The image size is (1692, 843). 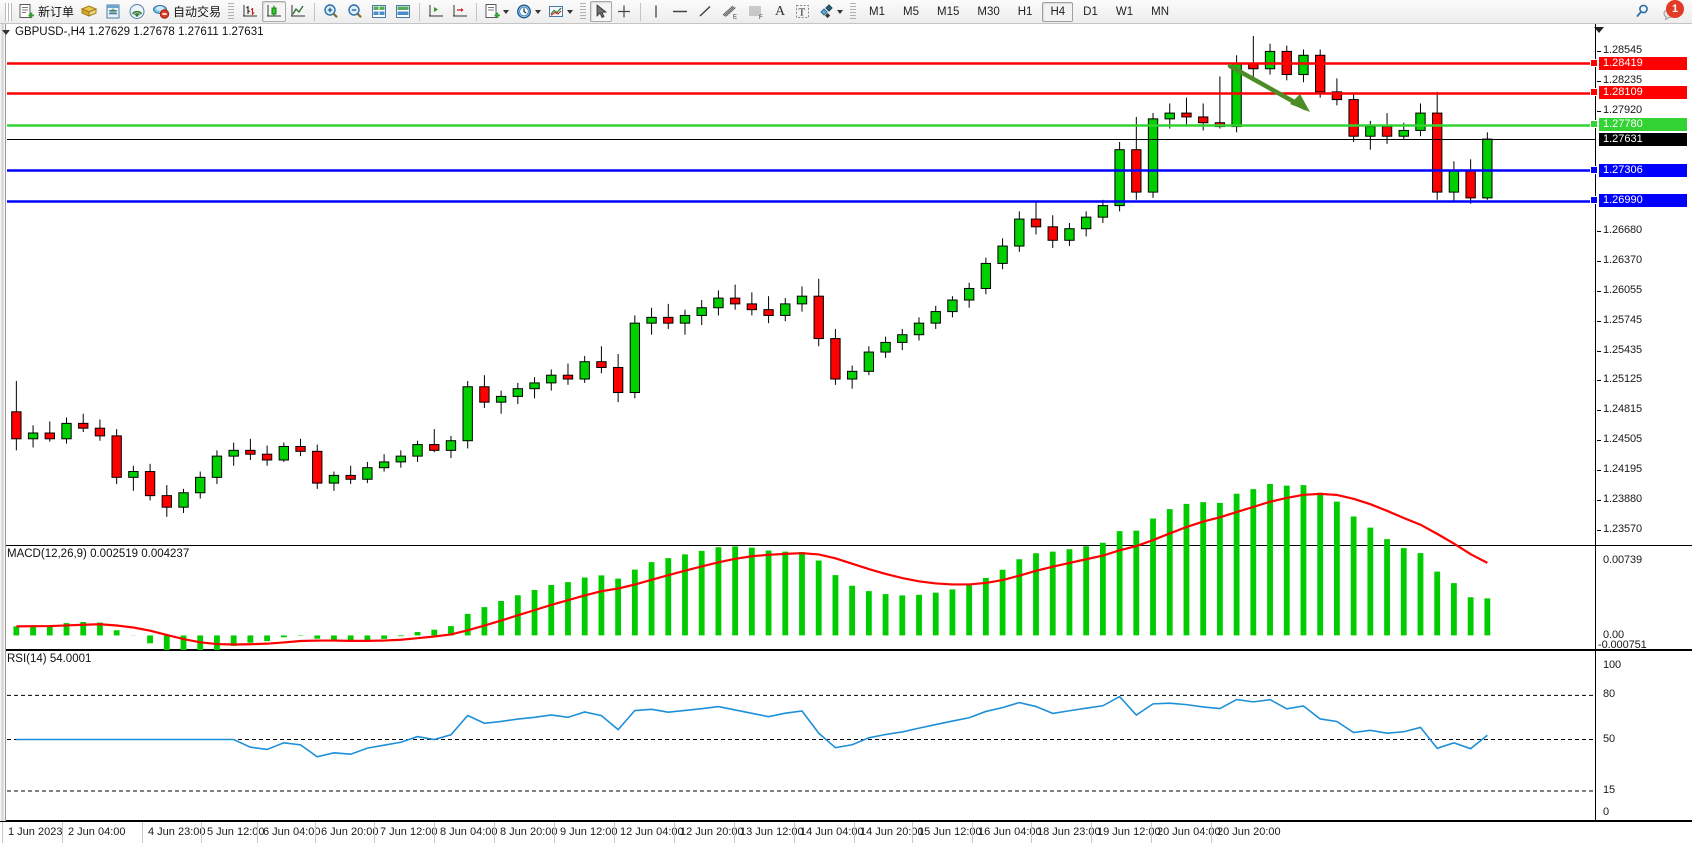 What do you see at coordinates (877, 11) in the screenshot?
I see `timeframe-button-m1: M1` at bounding box center [877, 11].